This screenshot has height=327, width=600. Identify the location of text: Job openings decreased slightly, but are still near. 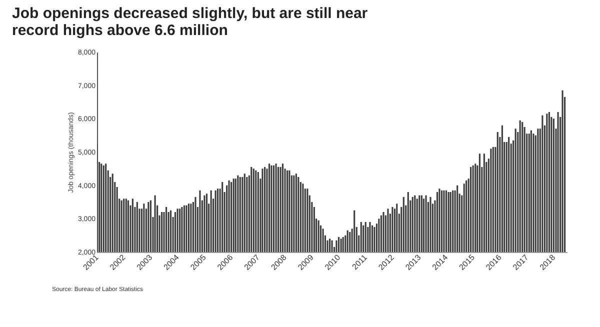
(190, 13).